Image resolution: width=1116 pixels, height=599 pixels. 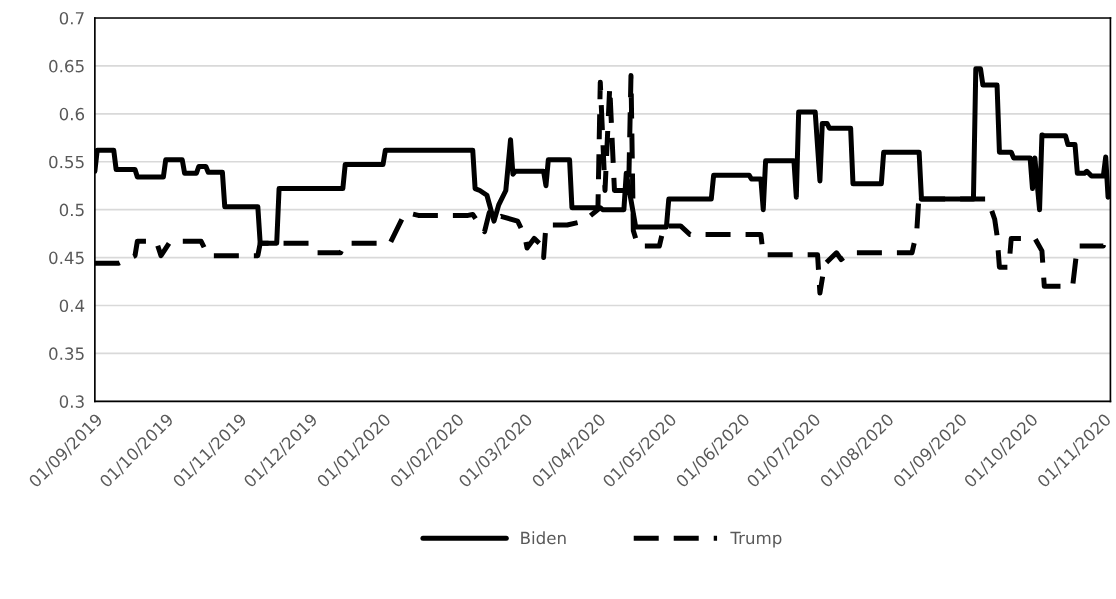 What do you see at coordinates (66, 353) in the screenshot?
I see `y-tick-label: 0.35` at bounding box center [66, 353].